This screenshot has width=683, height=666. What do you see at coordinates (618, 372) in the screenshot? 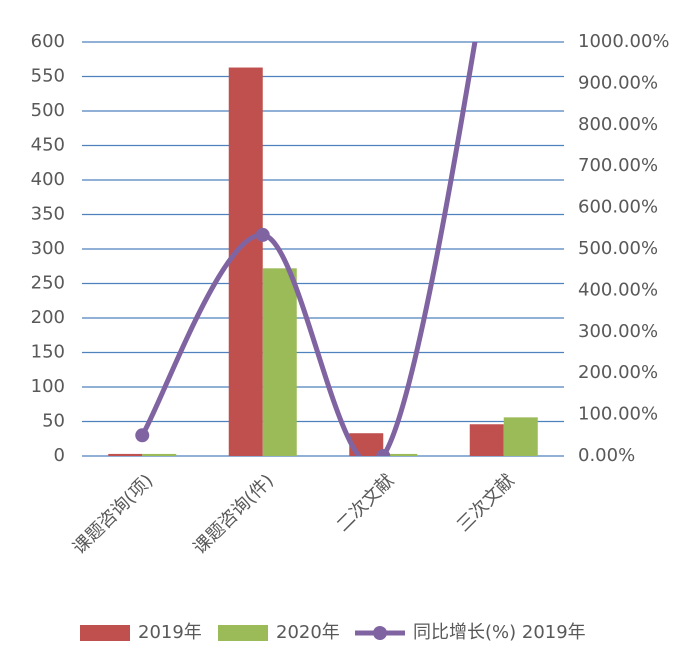
I see `y2-tick-label: 200.00%` at bounding box center [618, 372].